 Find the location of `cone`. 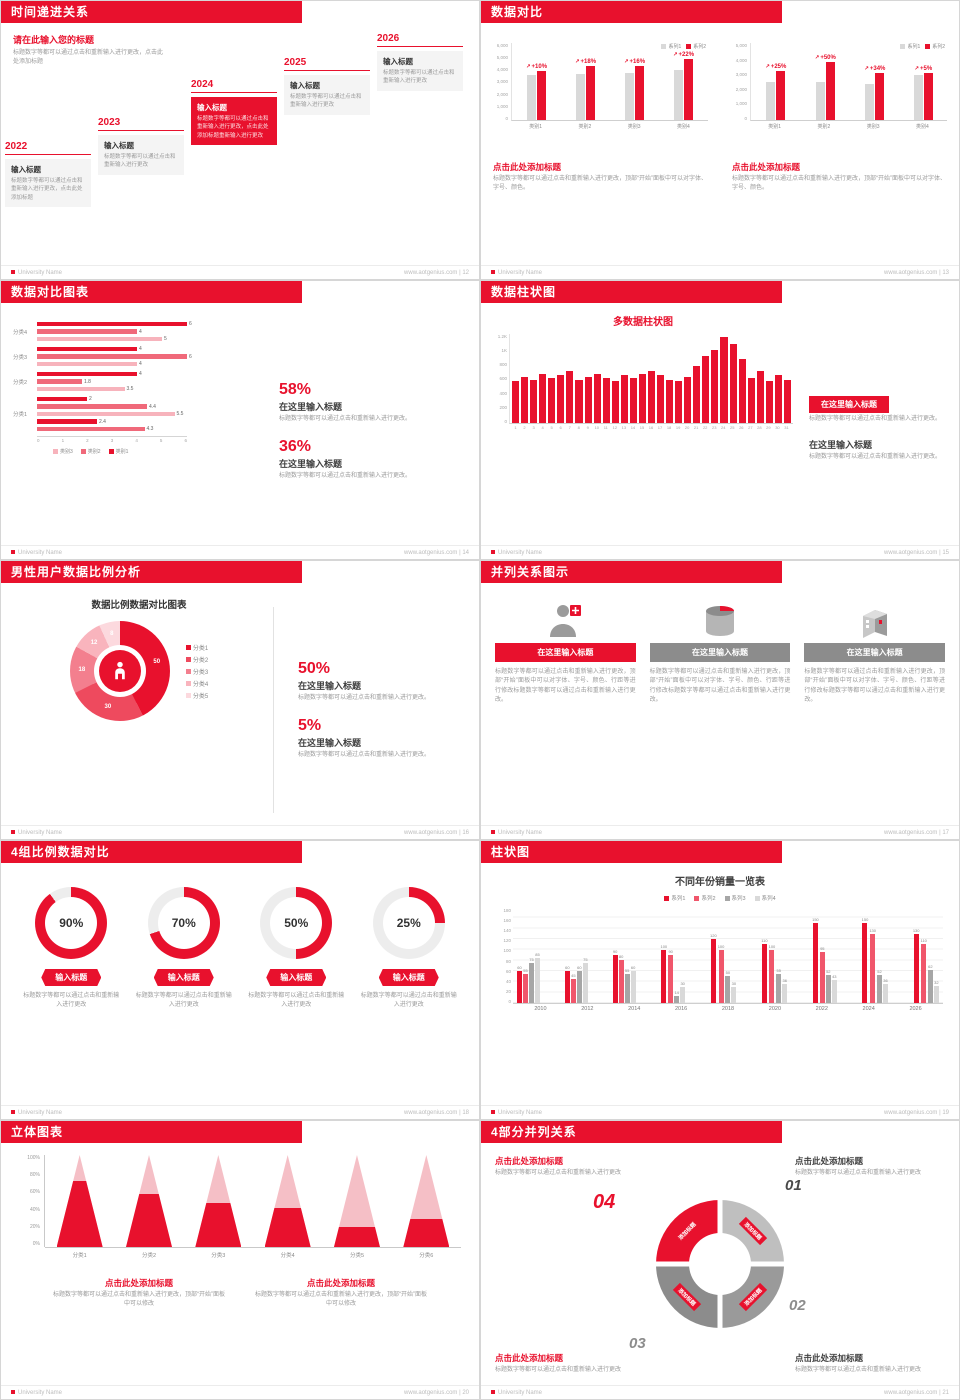

cone is located at coordinates (287, 1201).